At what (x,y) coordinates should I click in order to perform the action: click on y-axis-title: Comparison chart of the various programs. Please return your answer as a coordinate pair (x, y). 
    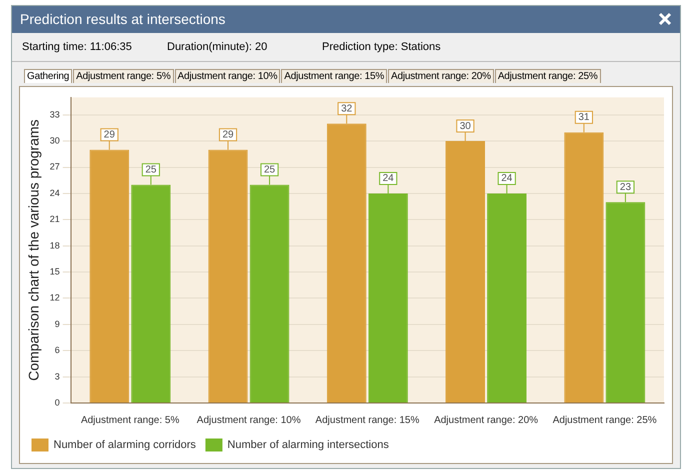
    Looking at the image, I should click on (33, 250).